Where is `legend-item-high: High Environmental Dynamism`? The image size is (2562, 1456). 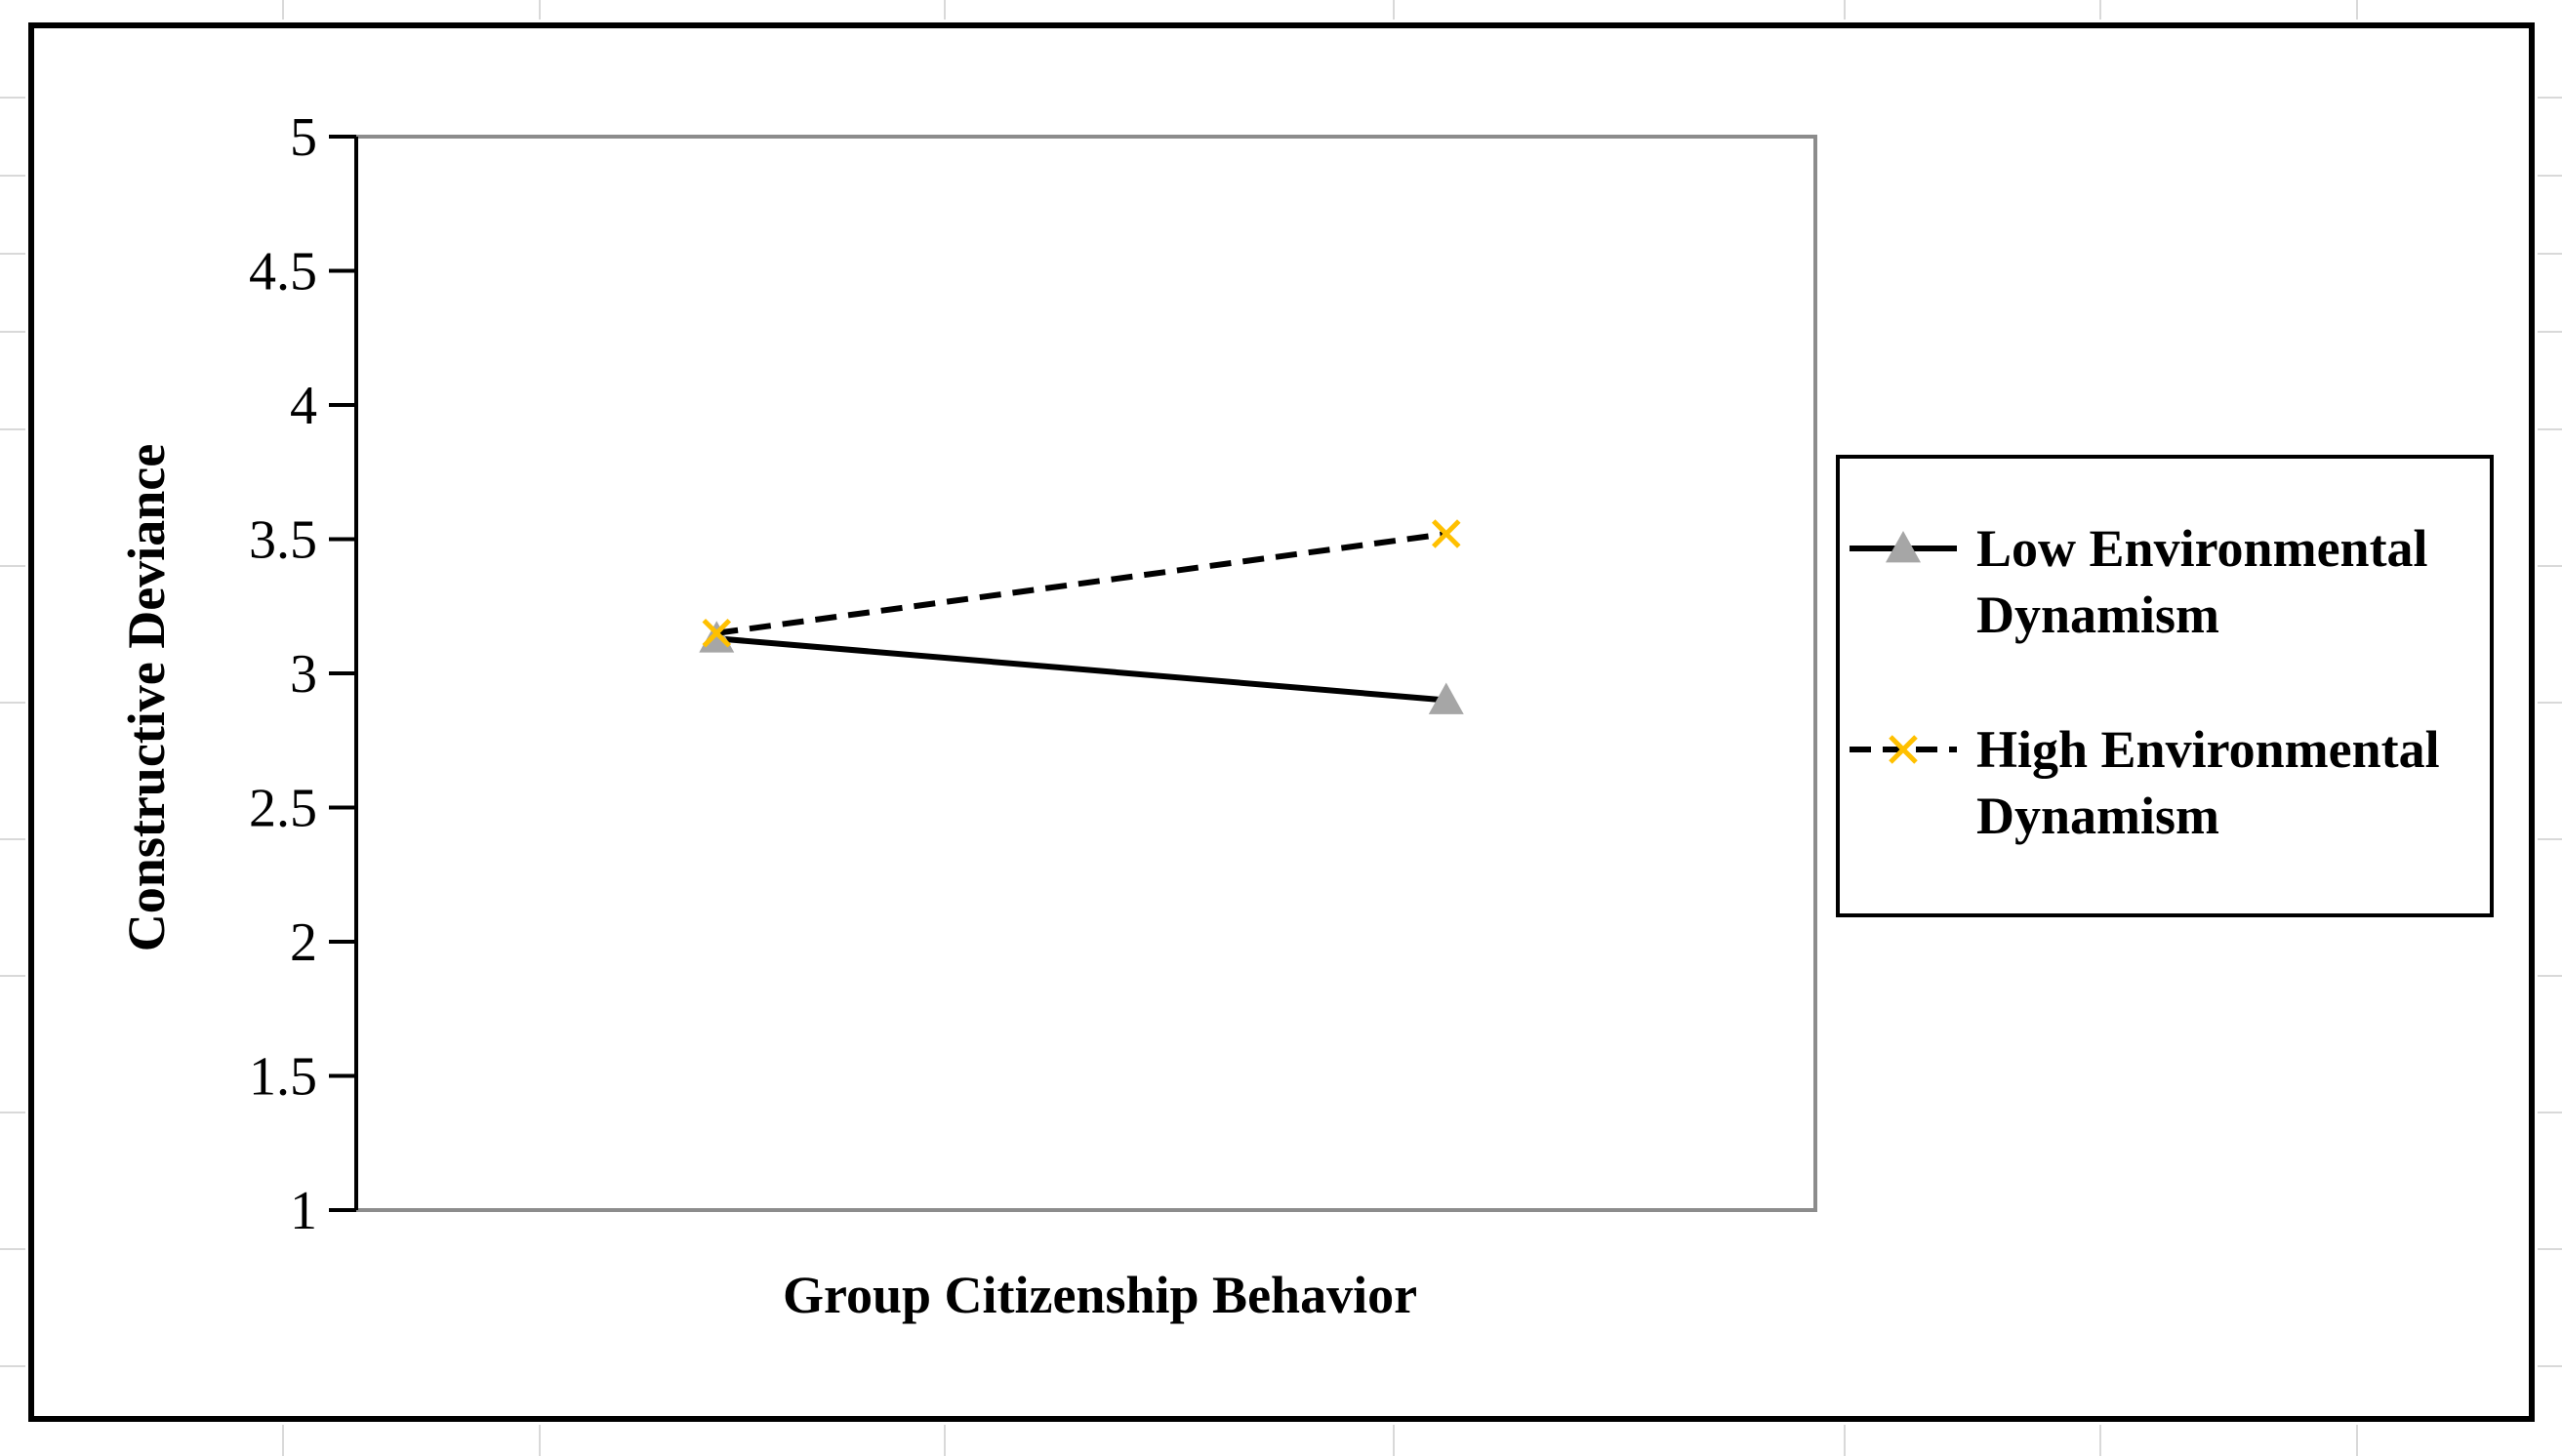
legend-item-high: High Environmental Dynamism is located at coordinates (2145, 782).